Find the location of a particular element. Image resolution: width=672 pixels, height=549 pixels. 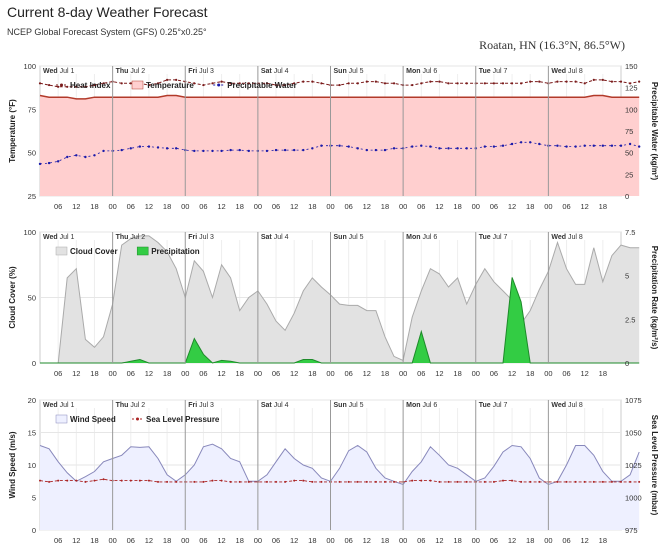

y2-tick-label: 75 is located at coordinates (629, 131).